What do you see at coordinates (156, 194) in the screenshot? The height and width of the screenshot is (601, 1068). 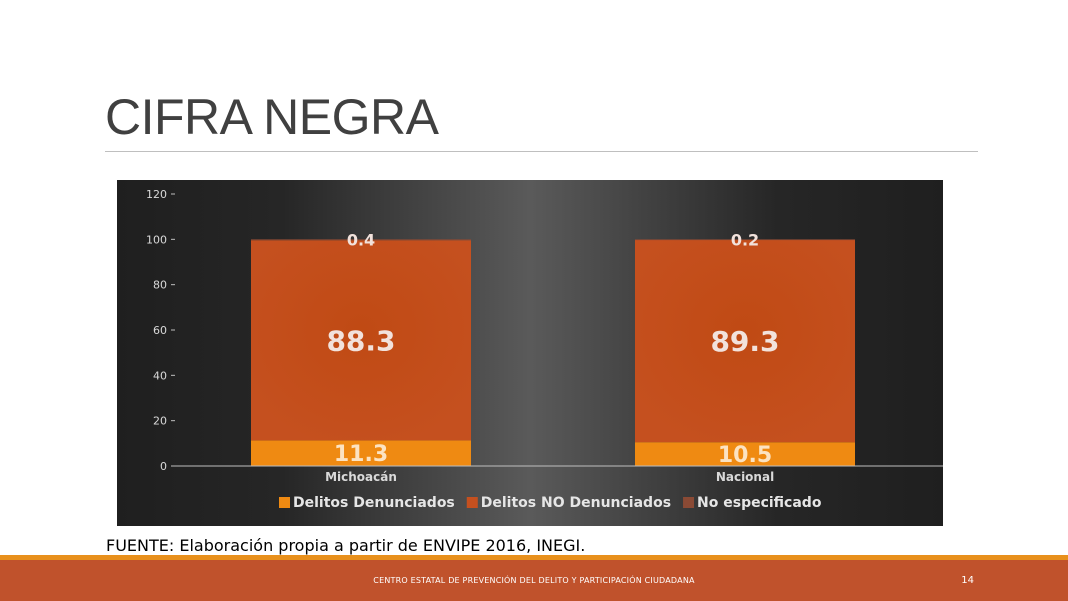 I see `y-tick-label: 120` at bounding box center [156, 194].